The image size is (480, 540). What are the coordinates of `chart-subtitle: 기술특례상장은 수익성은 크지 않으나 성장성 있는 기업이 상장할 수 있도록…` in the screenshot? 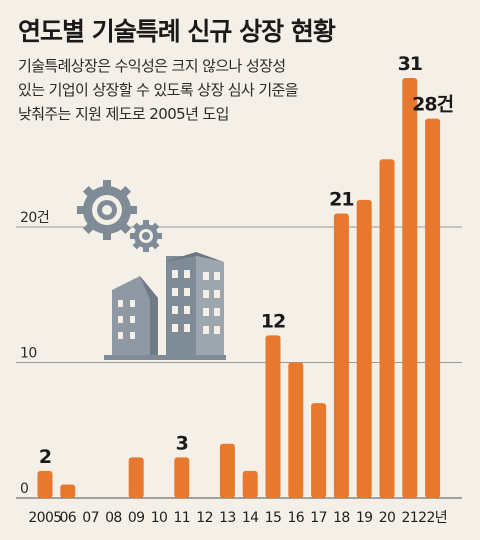 It's located at (243, 90).